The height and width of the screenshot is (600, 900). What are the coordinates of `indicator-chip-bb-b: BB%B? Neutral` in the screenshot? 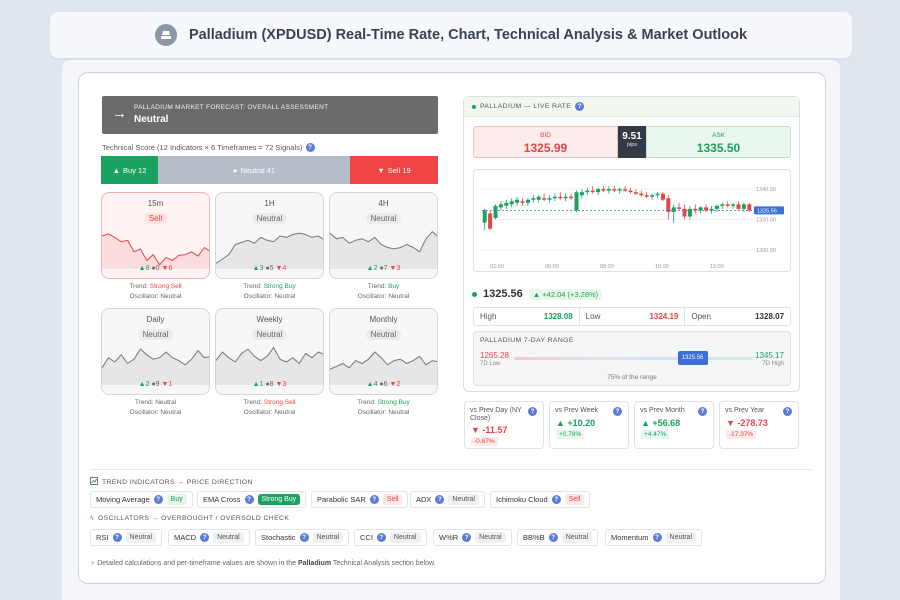 It's located at (558, 537).